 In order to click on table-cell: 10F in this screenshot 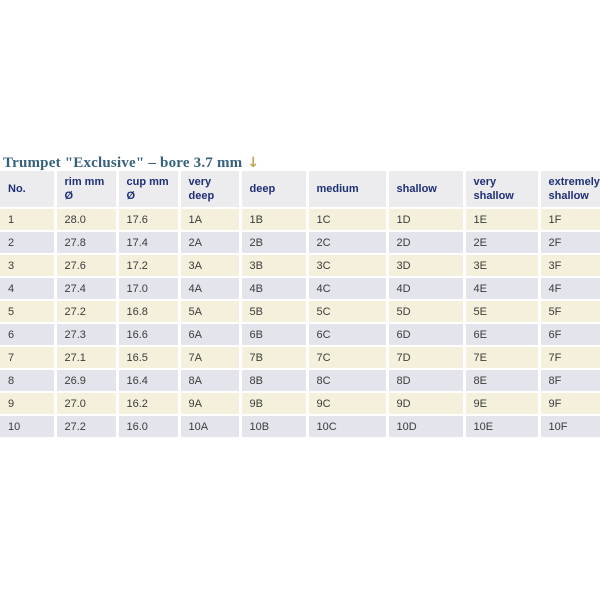, I will do `click(569, 427)`.